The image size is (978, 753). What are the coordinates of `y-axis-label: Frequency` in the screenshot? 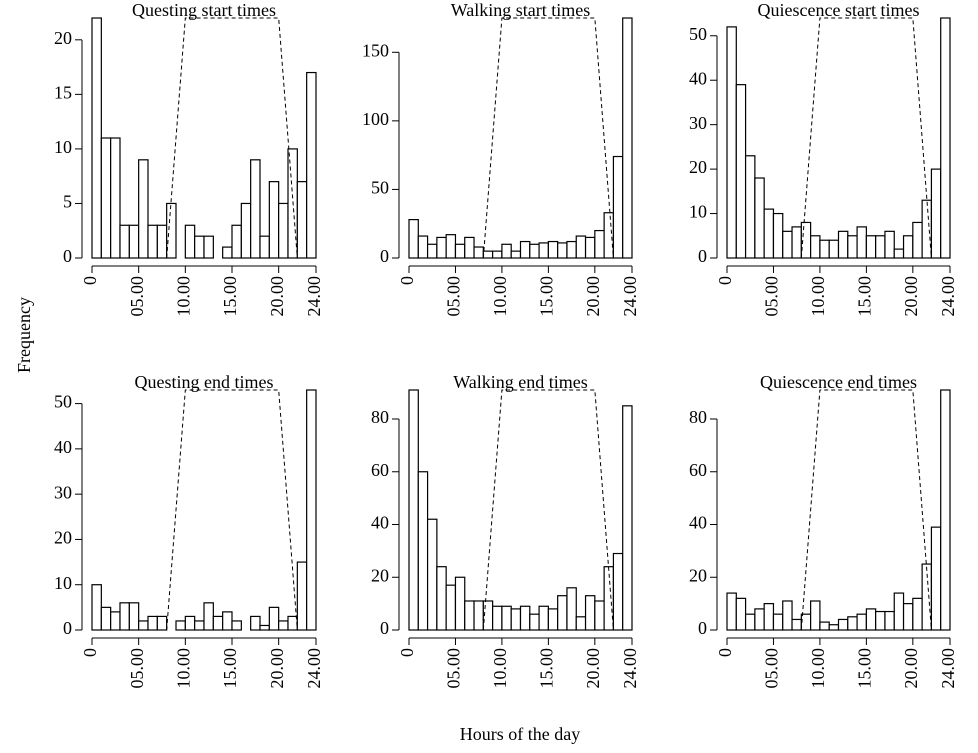 It's located at (24, 335).